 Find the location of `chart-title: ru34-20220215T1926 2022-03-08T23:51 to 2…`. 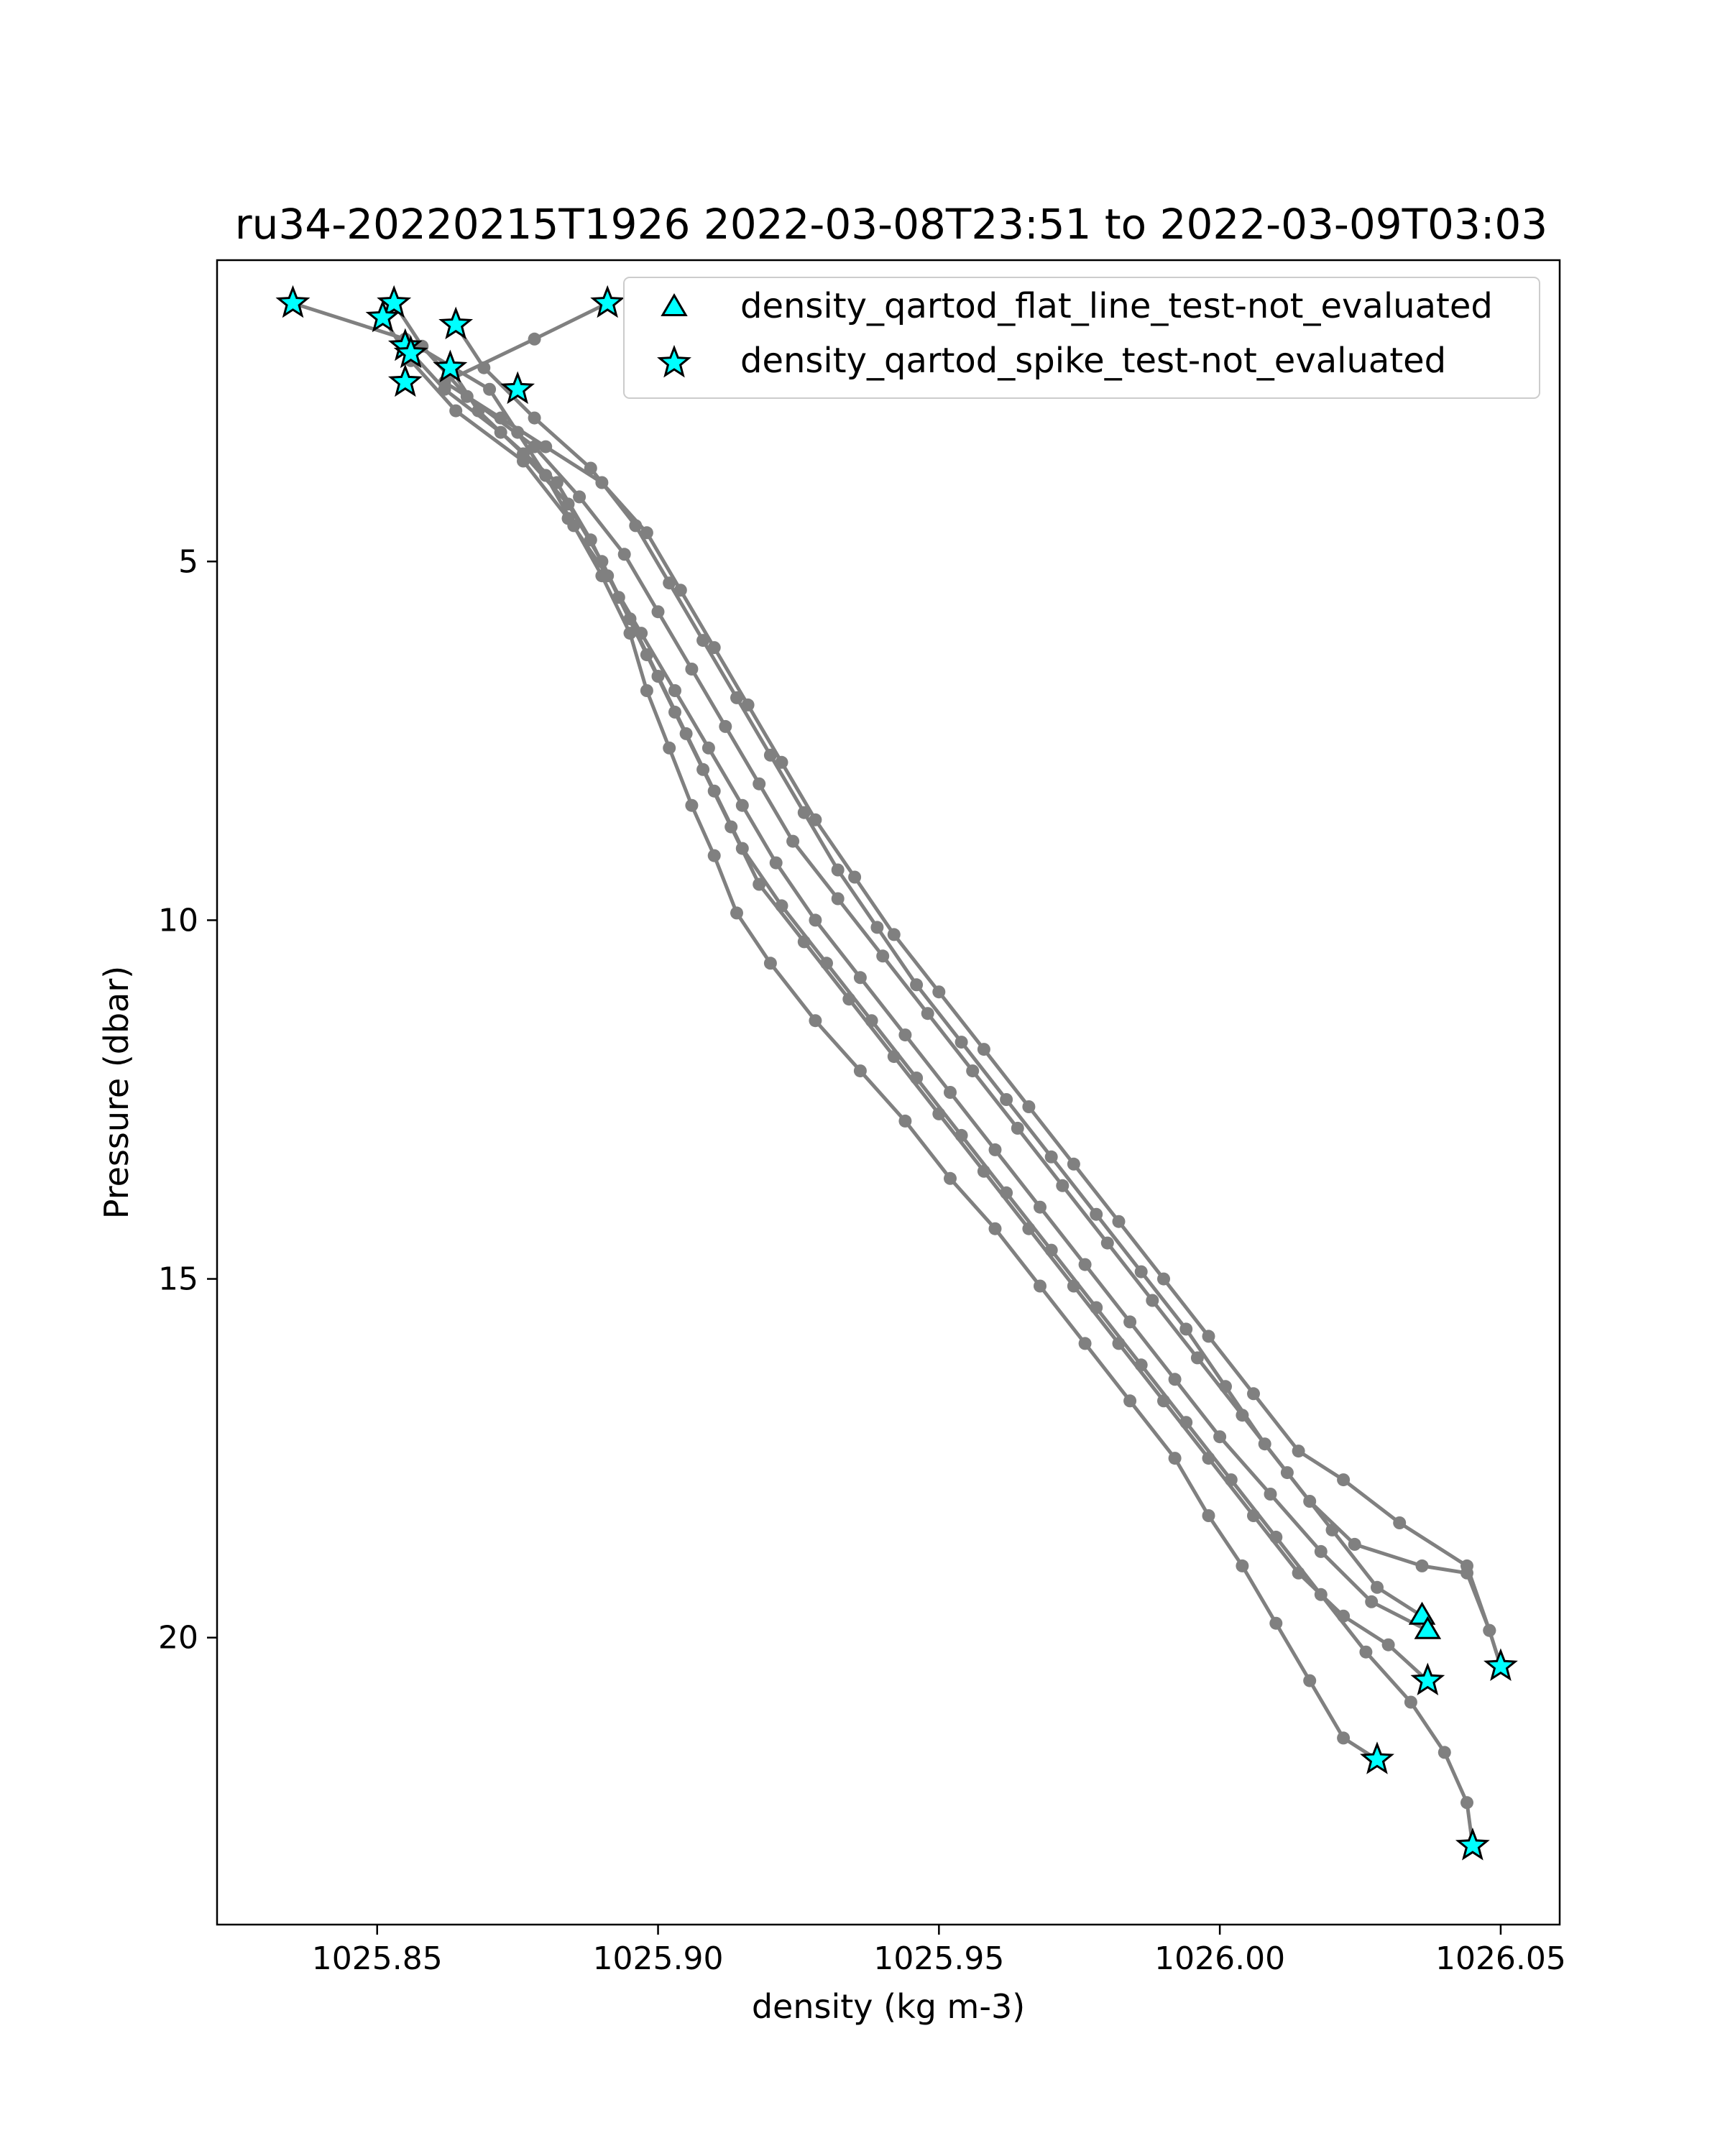

chart-title: ru34-20220215T1926 2022-03-08T23:51 to 2… is located at coordinates (891, 224).